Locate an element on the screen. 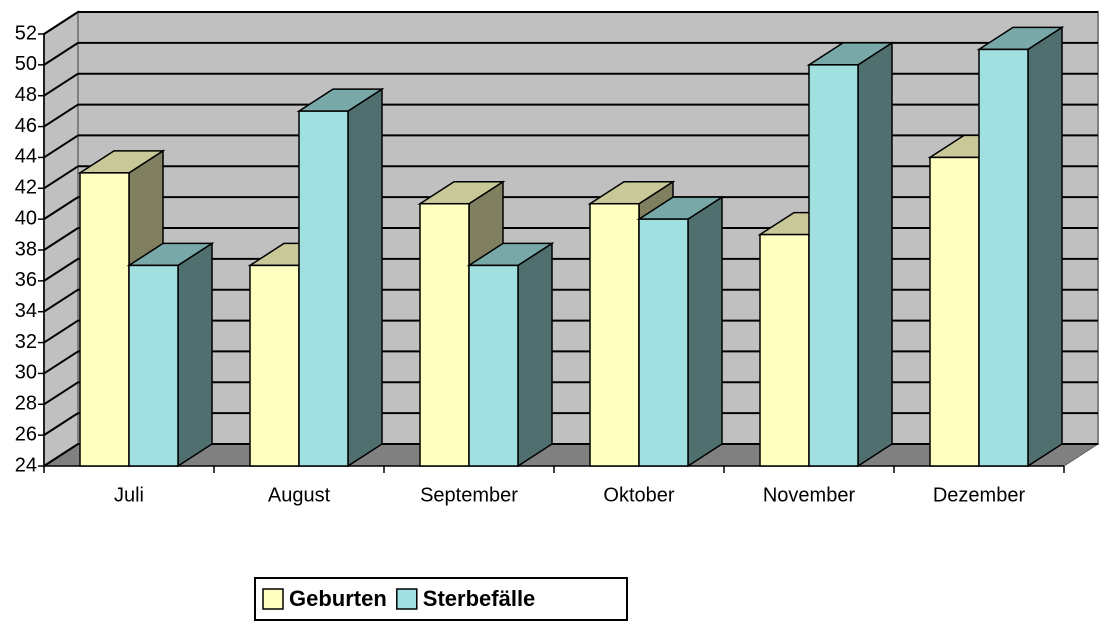 The height and width of the screenshot is (632, 1106). x-tick-label: August is located at coordinates (299, 495).